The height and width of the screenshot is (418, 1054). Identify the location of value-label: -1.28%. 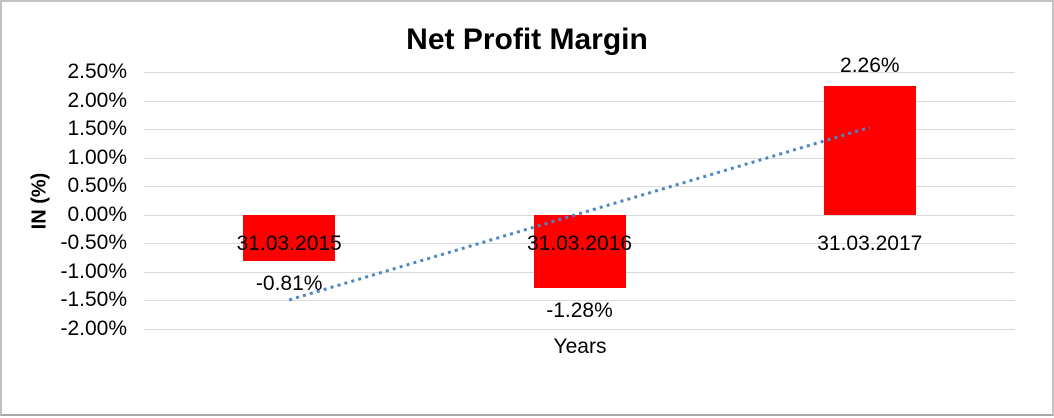
(579, 310).